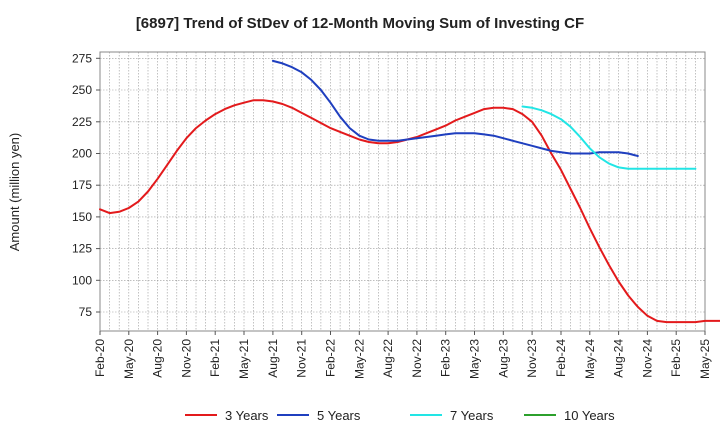  What do you see at coordinates (339, 415) in the screenshot?
I see `legend-label: 5 Years` at bounding box center [339, 415].